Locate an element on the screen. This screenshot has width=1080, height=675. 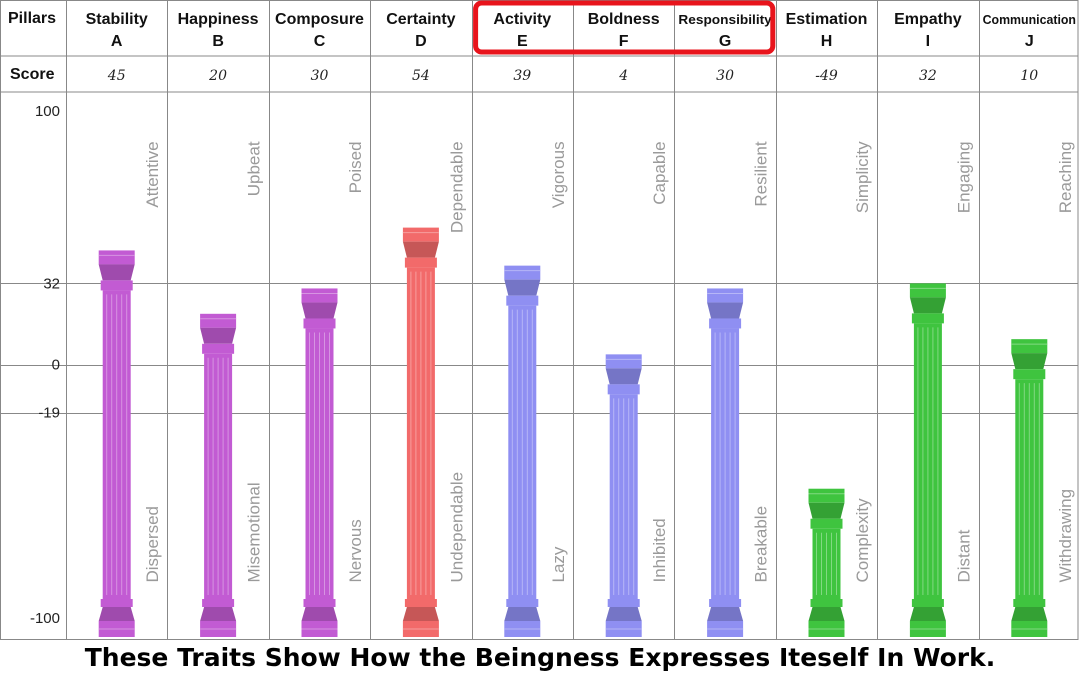
trait-positive: Poised is located at coordinates (355, 167).